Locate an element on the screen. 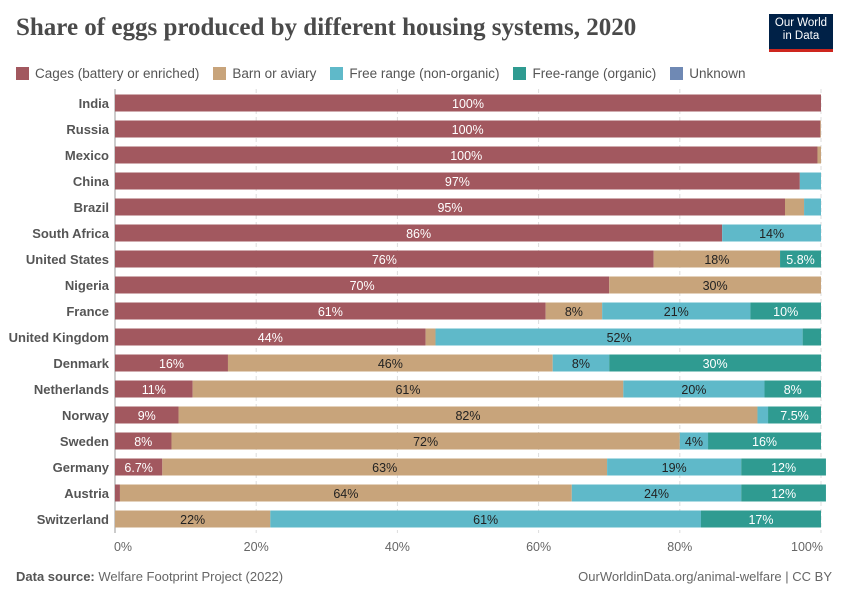 Image resolution: width=850 pixels, height=600 pixels. legend-item: Free range (non-organic) is located at coordinates (414, 73).